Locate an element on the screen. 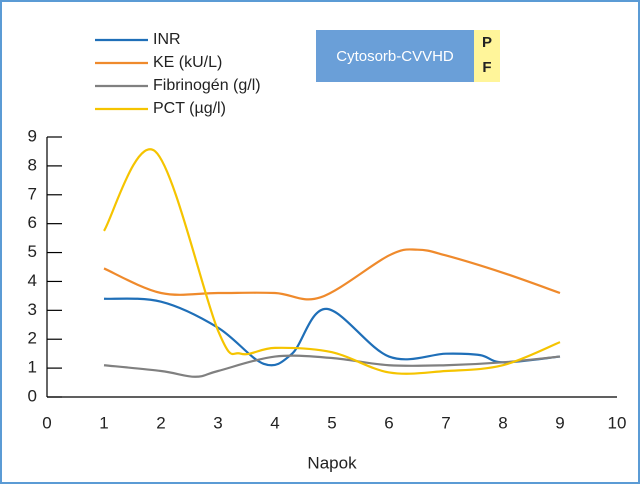  legend-label: INR is located at coordinates (167, 39).